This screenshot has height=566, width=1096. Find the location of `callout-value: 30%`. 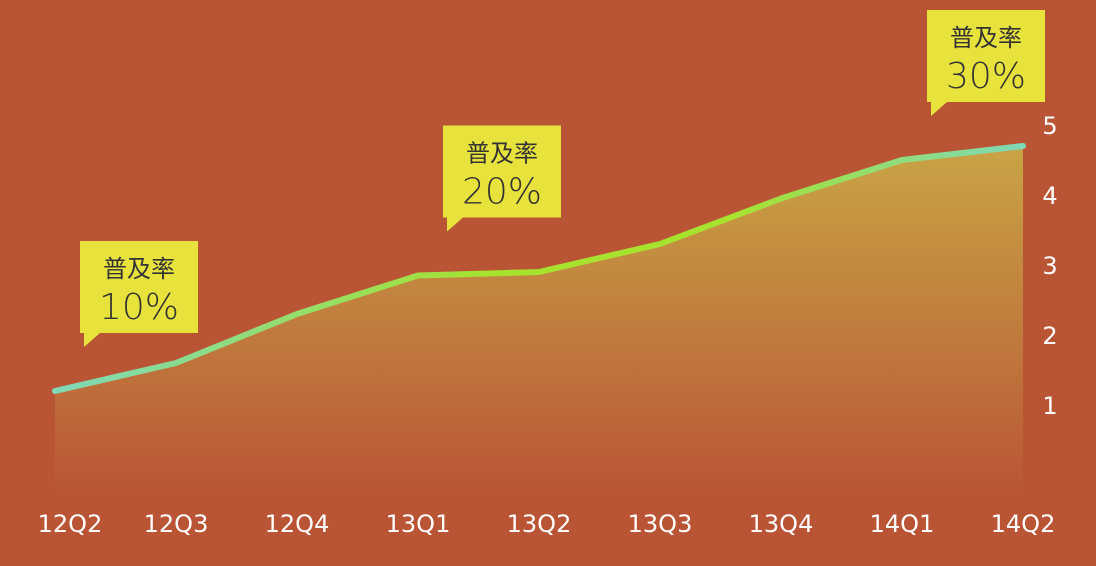

callout-value: 30% is located at coordinates (986, 76).